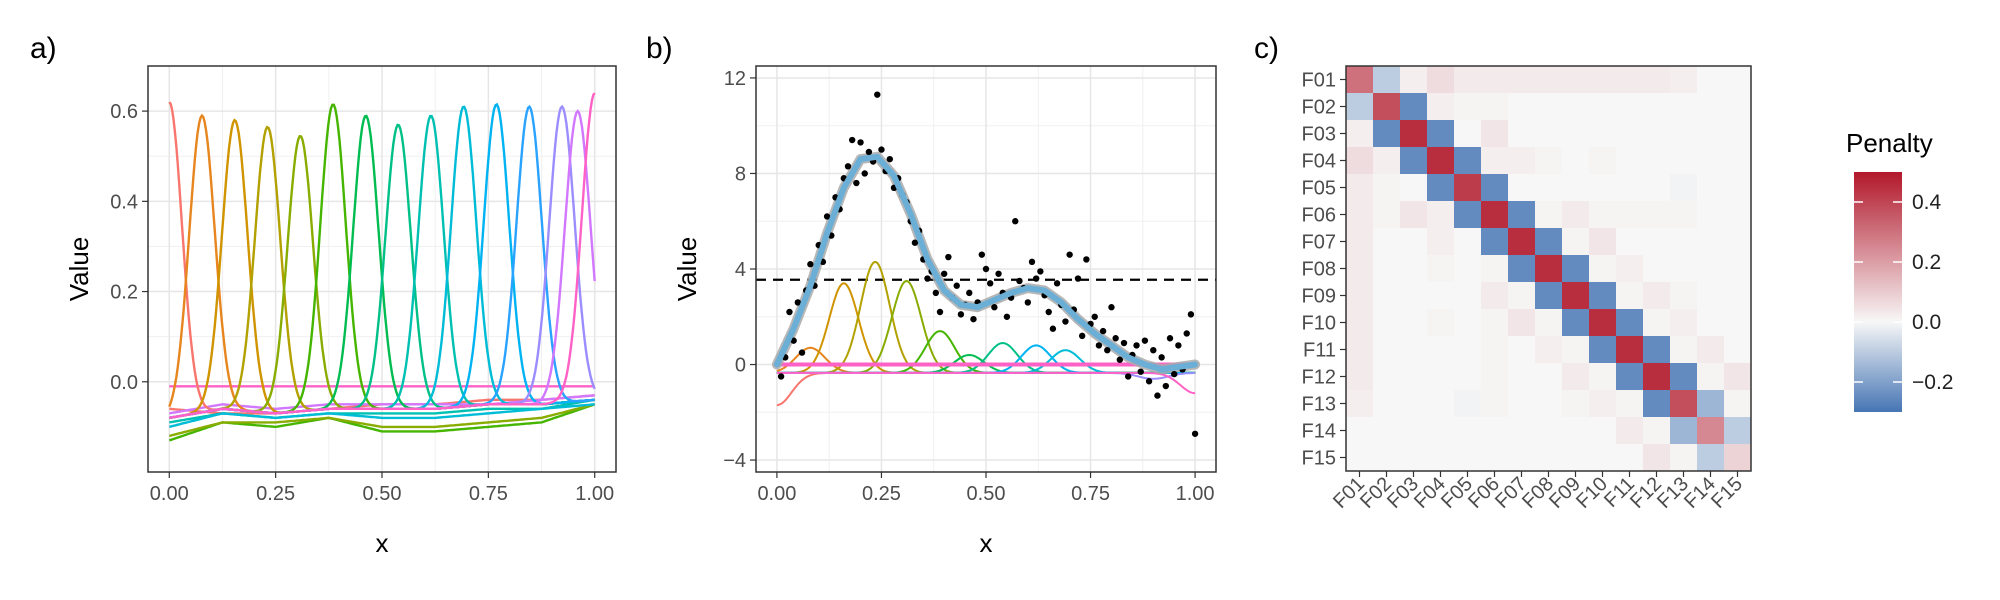 This screenshot has width=2000, height=600. What do you see at coordinates (1360, 377) in the screenshot?
I see `heatmap-cell-F12-F01` at bounding box center [1360, 377].